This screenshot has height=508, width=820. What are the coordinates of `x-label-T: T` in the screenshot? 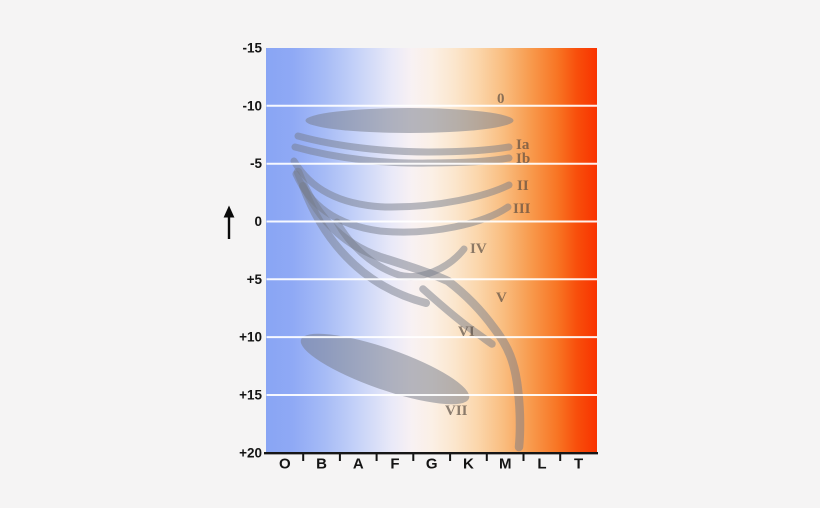 It's located at (578, 464).